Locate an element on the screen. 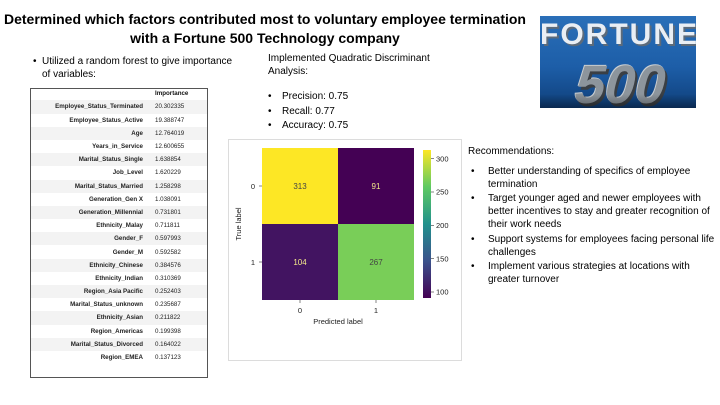 The height and width of the screenshot is (405, 720). variable-name: Region_Americas is located at coordinates (116, 331).